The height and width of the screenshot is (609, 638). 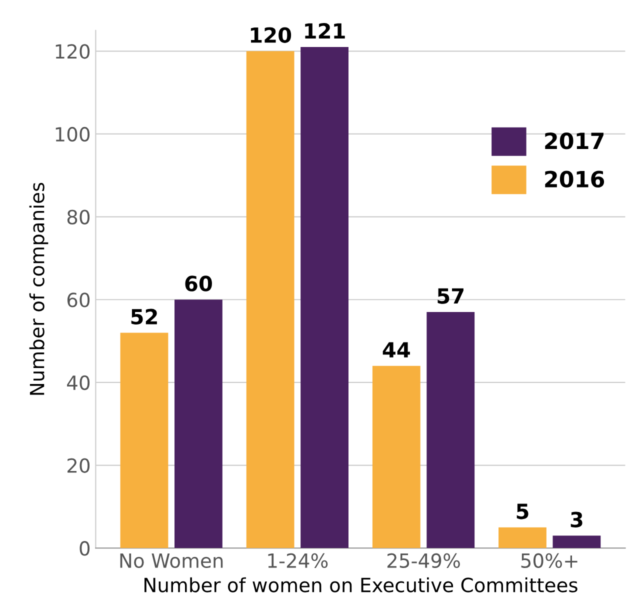 I want to click on x-tick-label: 25-49%, so click(x=423, y=560).